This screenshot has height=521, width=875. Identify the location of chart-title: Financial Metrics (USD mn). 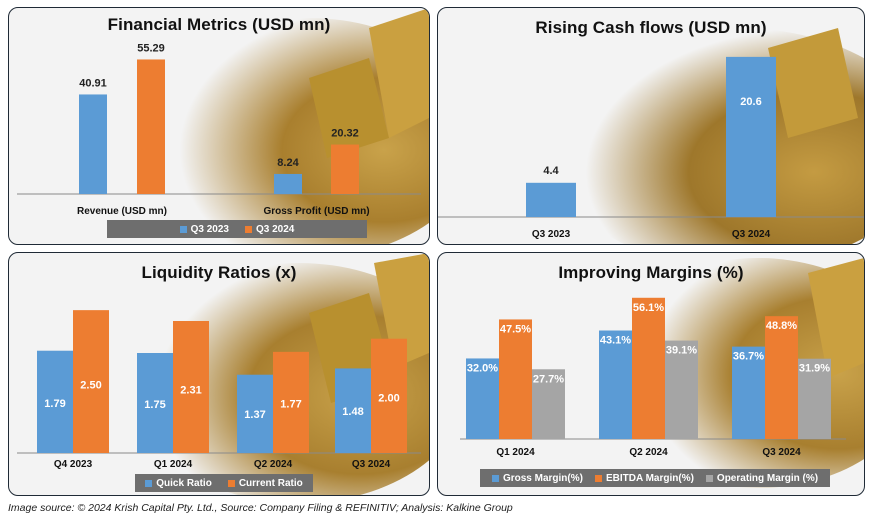
(219, 24).